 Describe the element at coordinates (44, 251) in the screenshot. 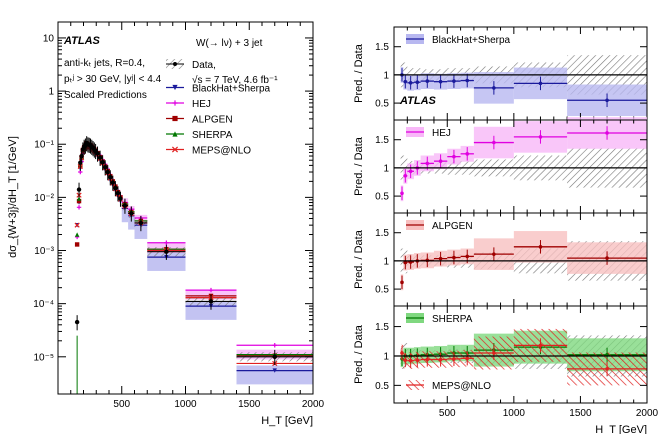

I see `y-tick-label: 10⁻³` at that location.